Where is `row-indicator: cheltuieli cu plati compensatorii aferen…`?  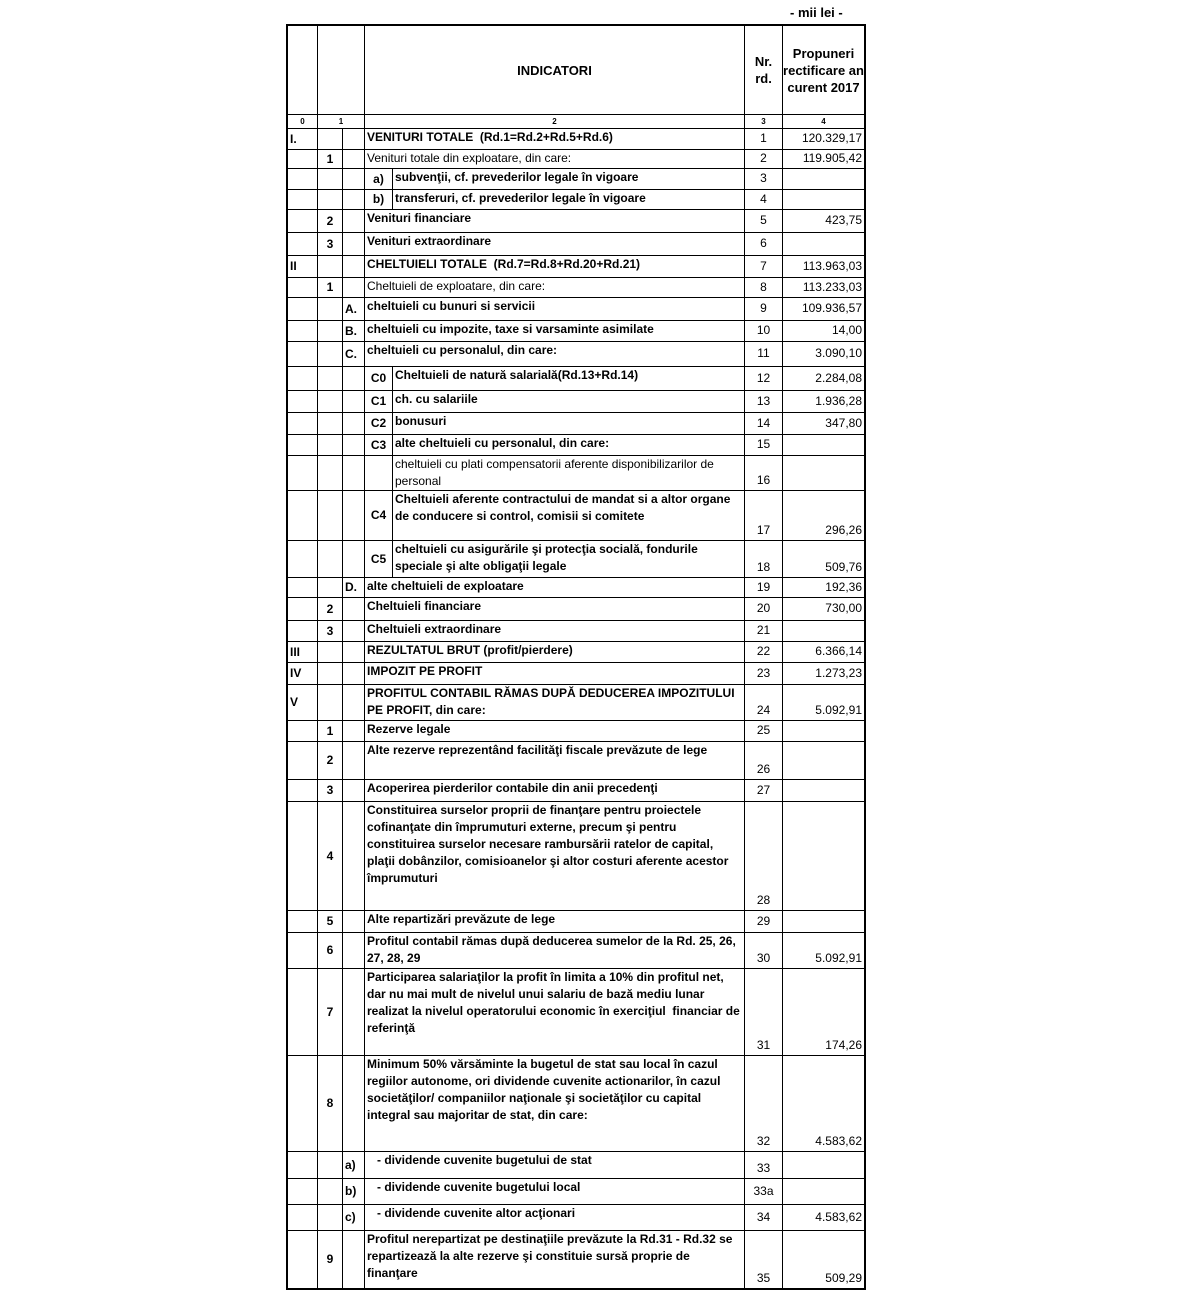
row-indicator: cheltuieli cu plati compensatorii aferen… is located at coordinates (568, 473).